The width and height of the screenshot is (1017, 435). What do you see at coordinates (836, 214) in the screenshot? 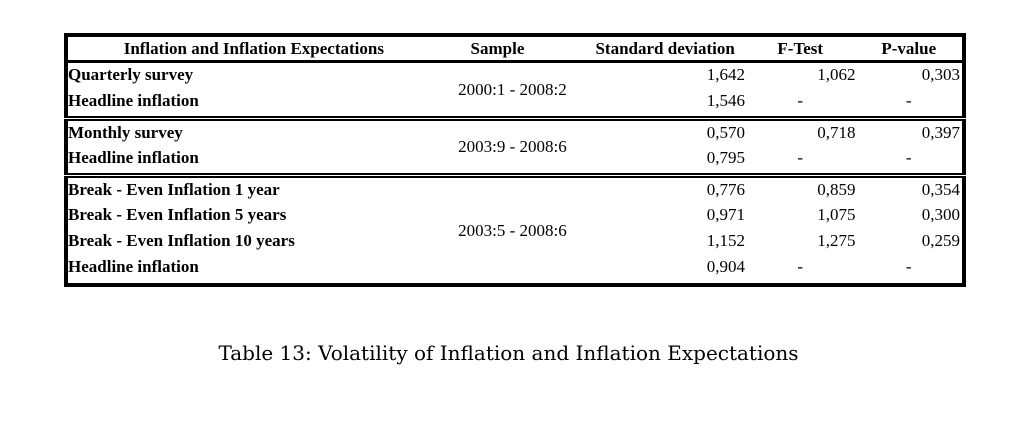
I see `f-test-cell: 1,075` at bounding box center [836, 214].